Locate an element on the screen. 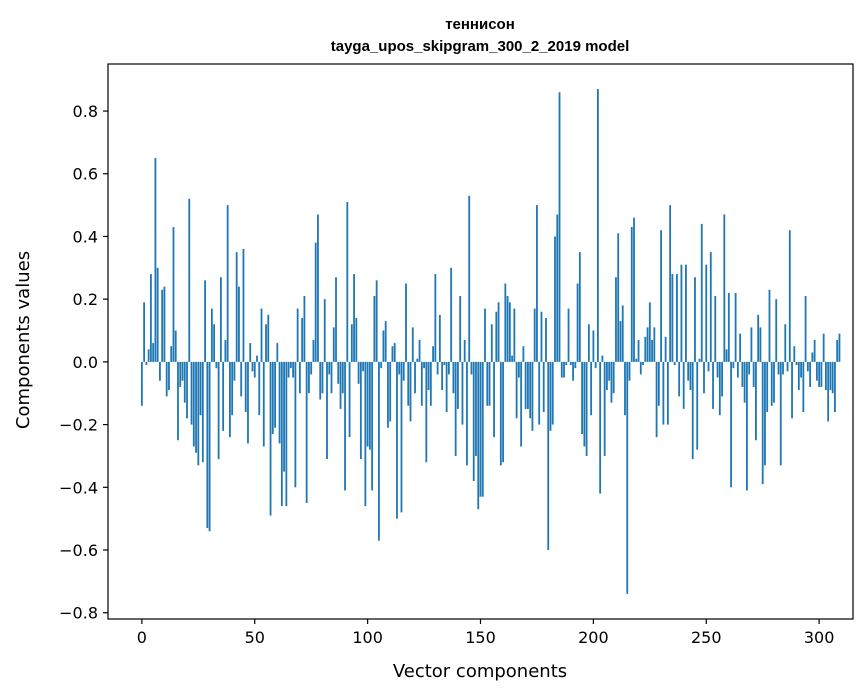 The width and height of the screenshot is (867, 696). x-tick-label: 150 is located at coordinates (480, 637).